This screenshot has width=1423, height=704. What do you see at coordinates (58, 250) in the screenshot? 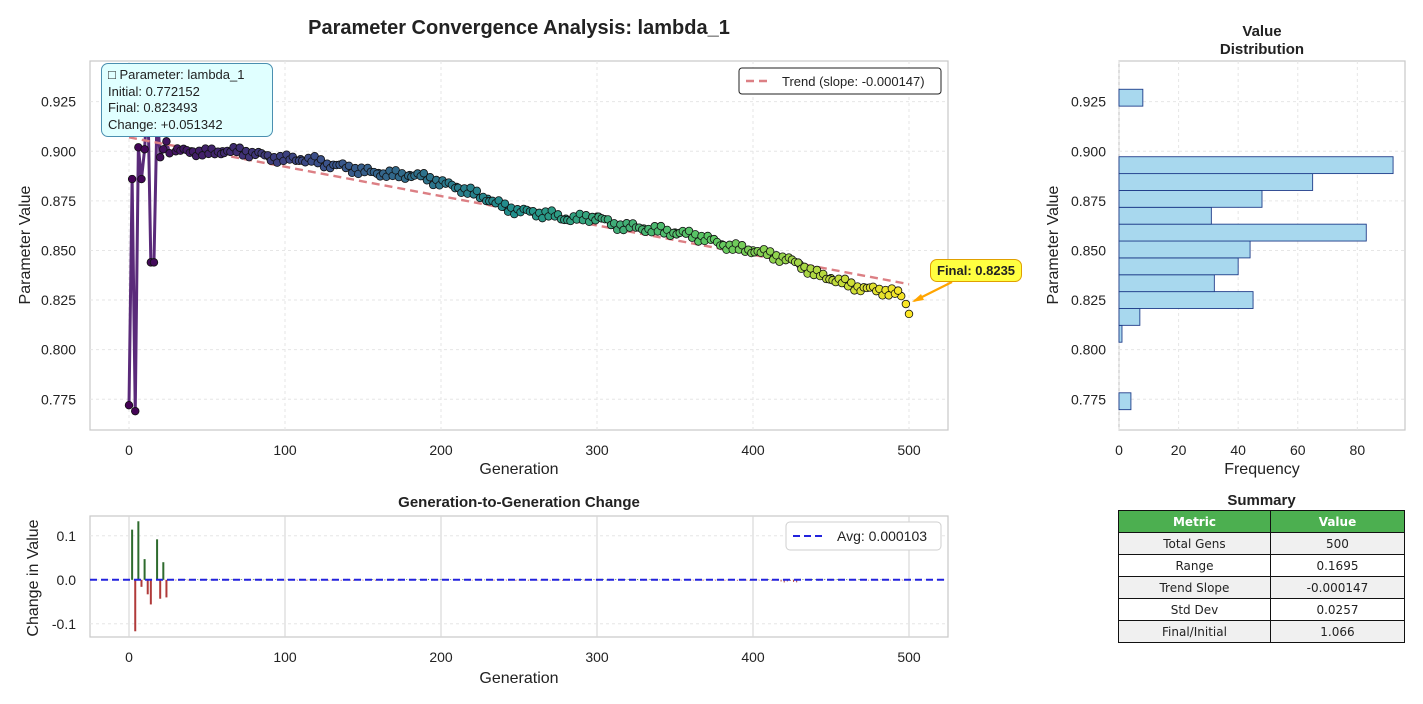
I see `y-tick-label: 0.850` at bounding box center [58, 250].